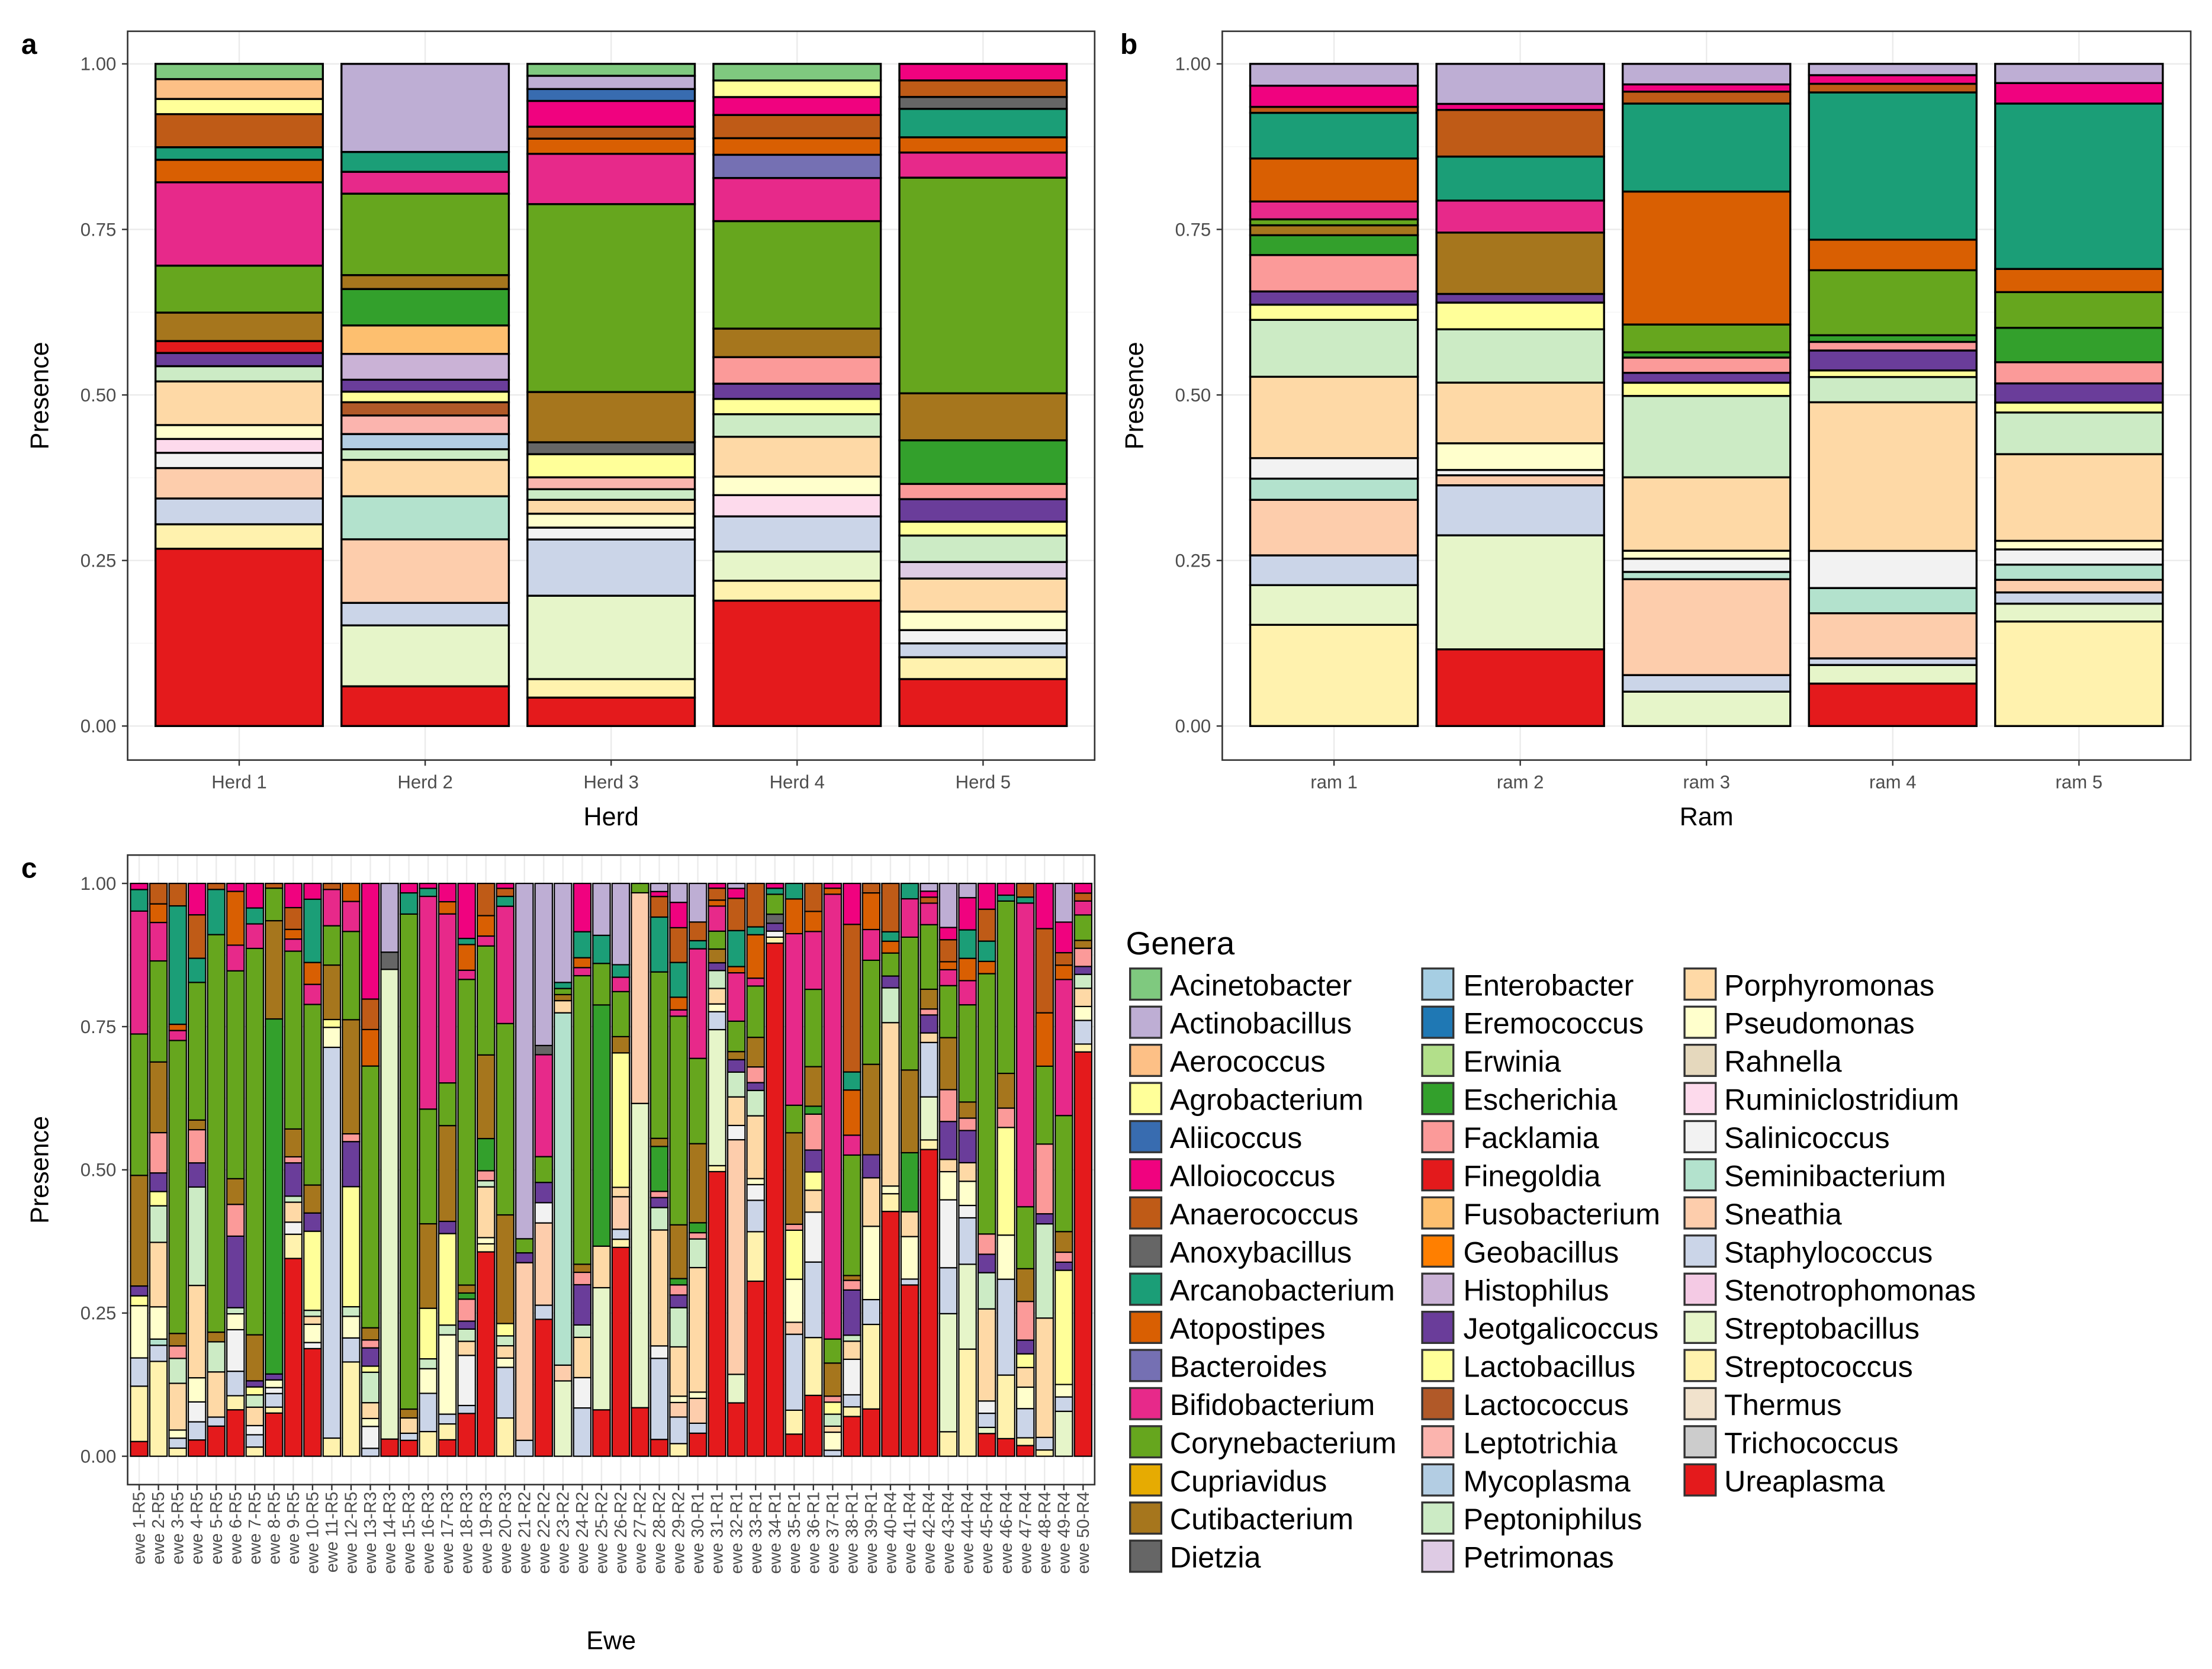  I want to click on legend-item: Lactobacillus, so click(1528, 1366).